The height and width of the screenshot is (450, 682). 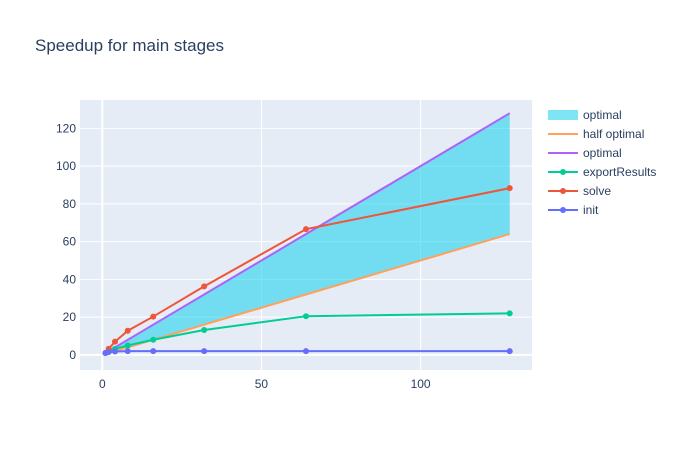 I want to click on legend-label: init, so click(x=591, y=210).